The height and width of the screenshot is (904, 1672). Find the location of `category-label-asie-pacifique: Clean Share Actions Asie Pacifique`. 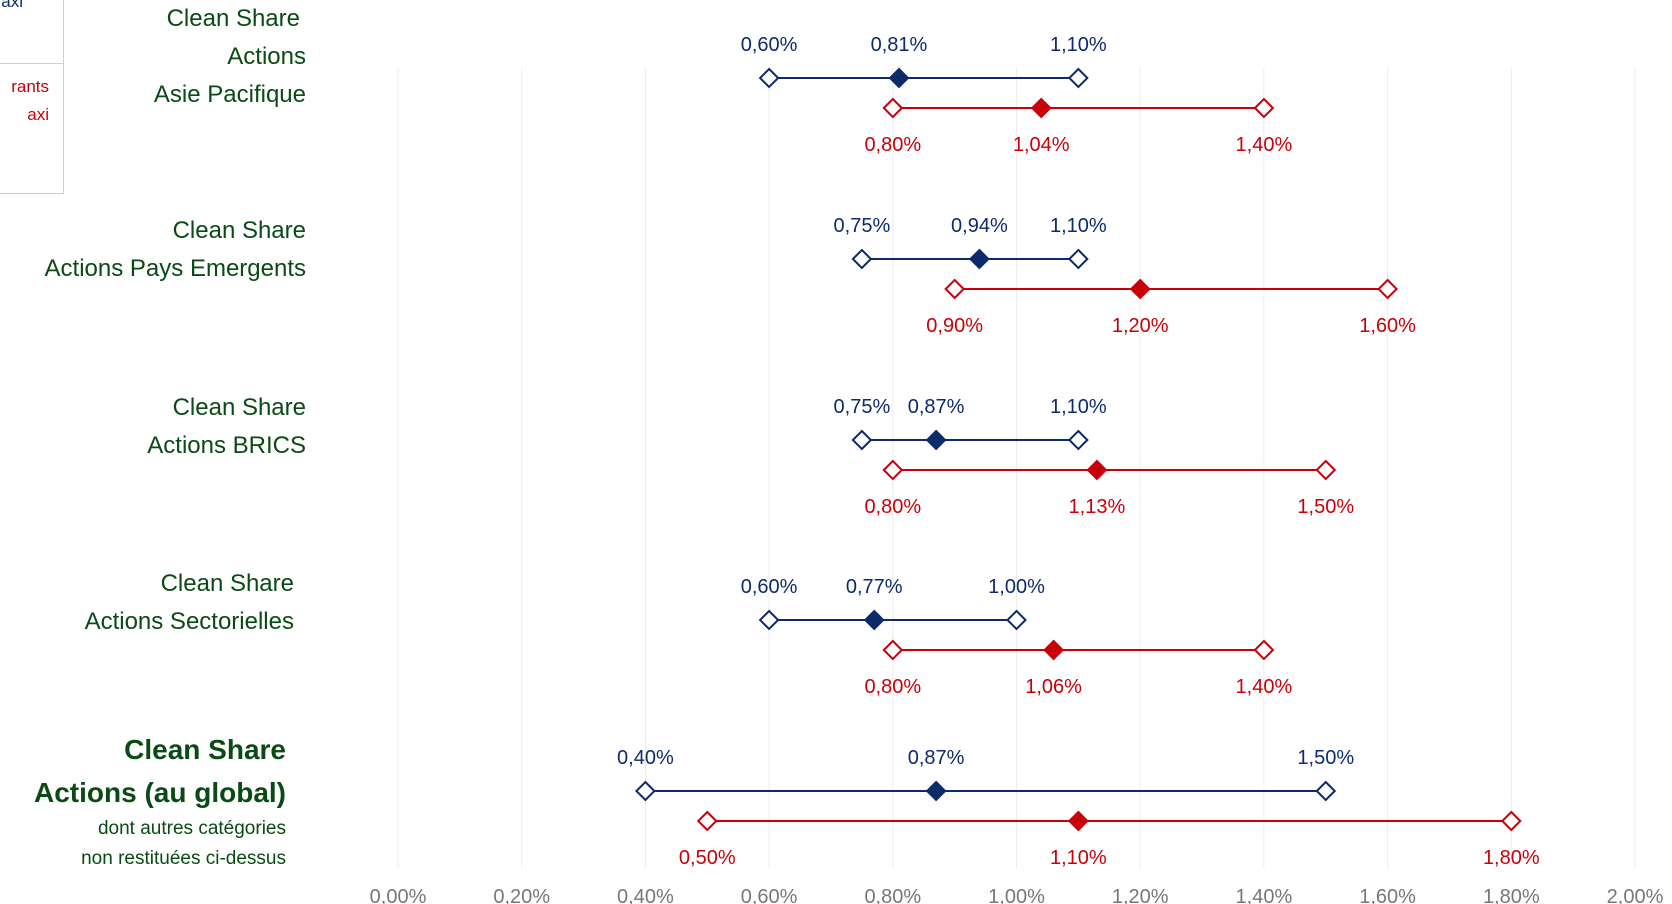

category-label-asie-pacifique: Clean Share Actions Asie Pacifique is located at coordinates (230, 57).